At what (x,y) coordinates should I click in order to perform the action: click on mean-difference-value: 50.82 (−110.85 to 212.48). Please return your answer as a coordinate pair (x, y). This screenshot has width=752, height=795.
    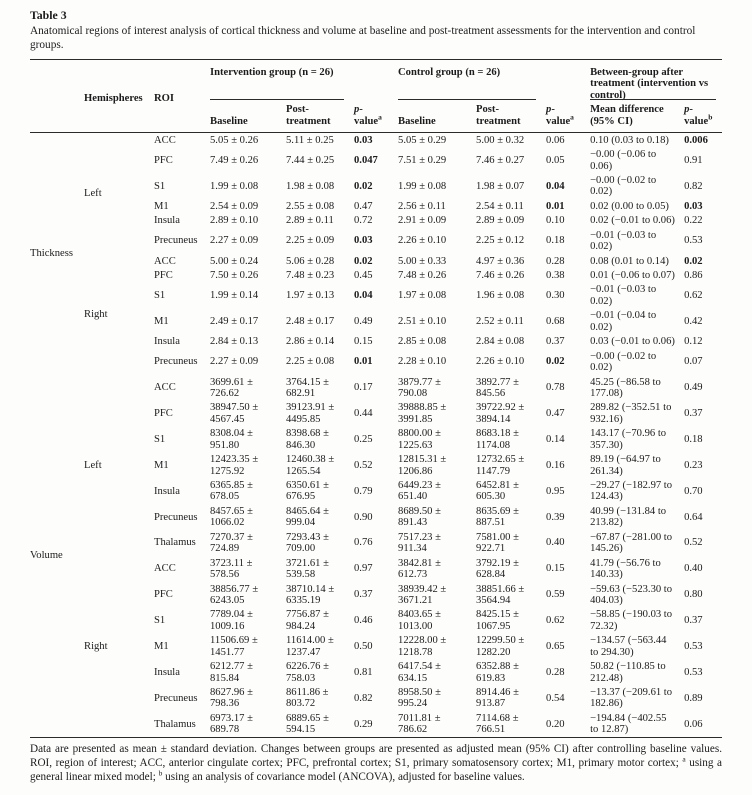
    Looking at the image, I should click on (628, 672).